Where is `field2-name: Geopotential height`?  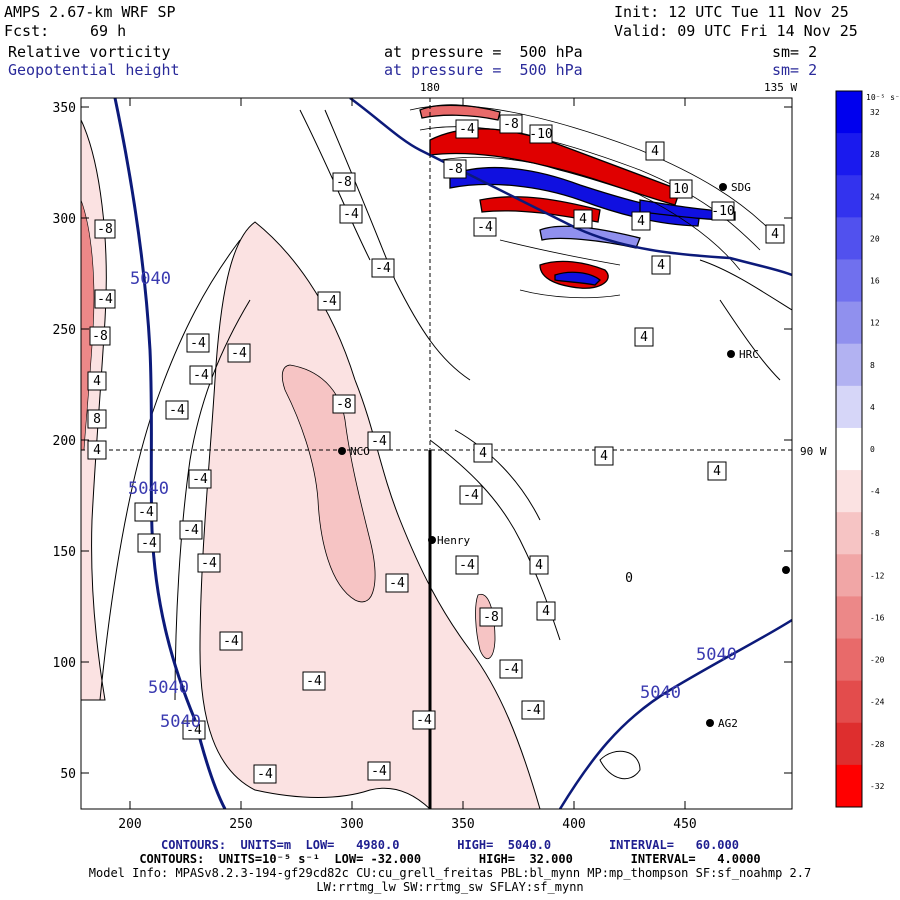
field2-name: Geopotential height is located at coordinates (94, 70).